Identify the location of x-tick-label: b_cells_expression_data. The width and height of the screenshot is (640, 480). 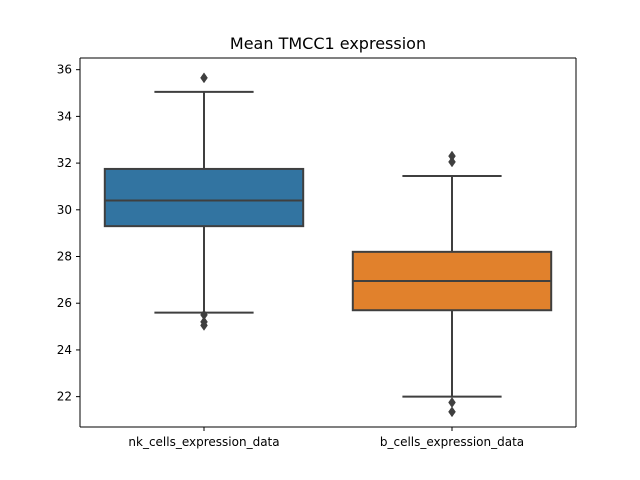
(452, 442).